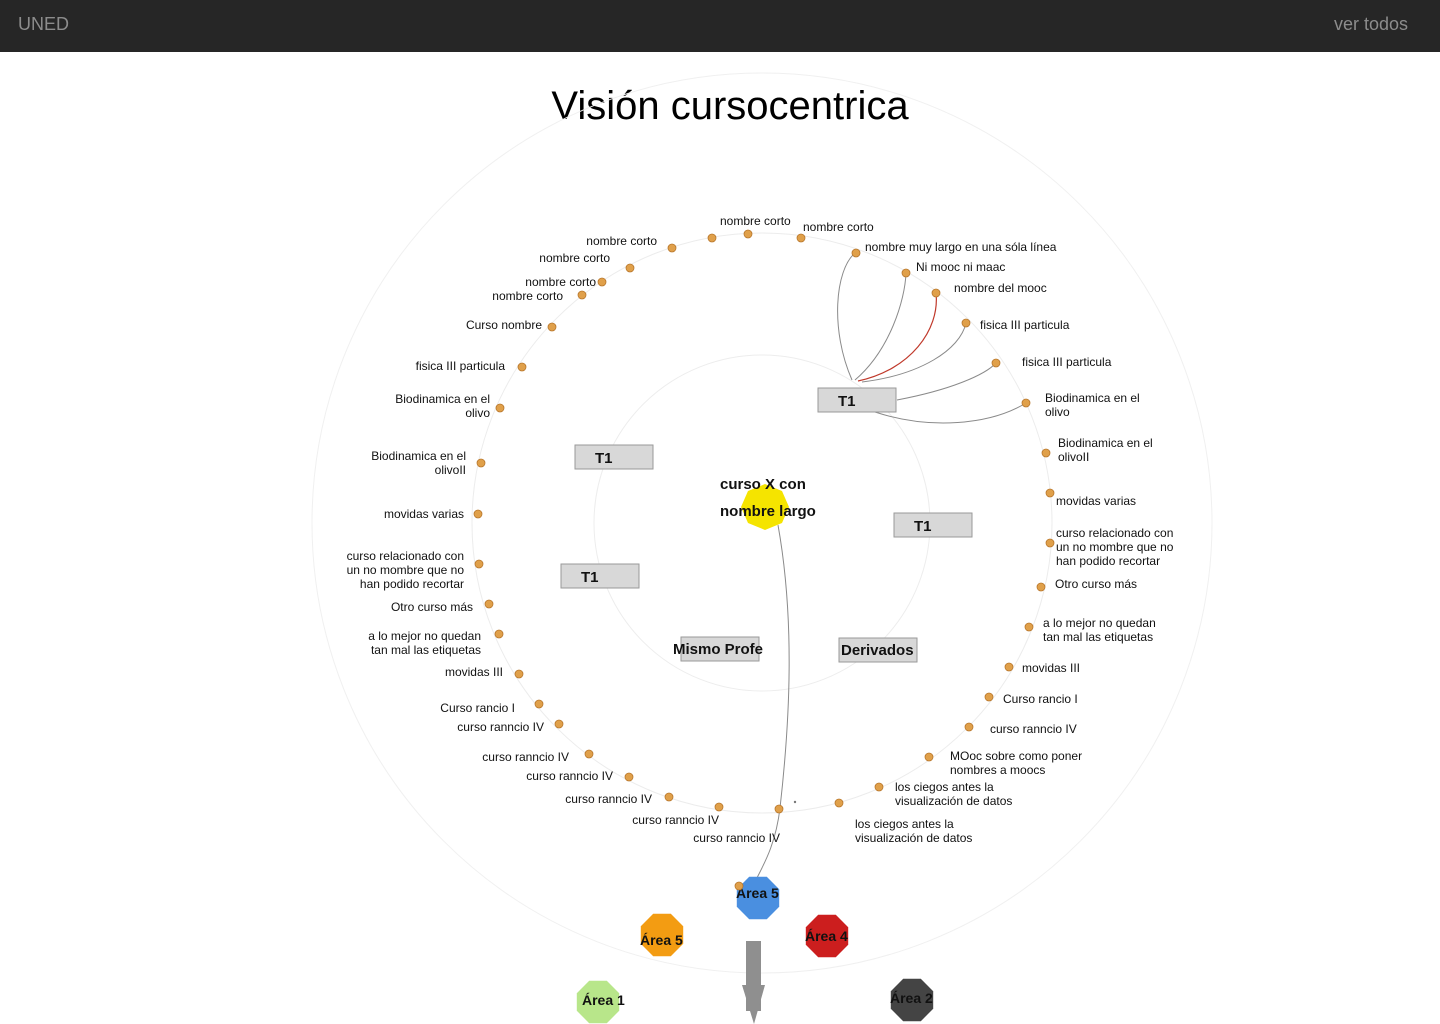  Describe the element at coordinates (718, 649) in the screenshot. I see `group-box-same-professor: Mismo Profe` at that location.